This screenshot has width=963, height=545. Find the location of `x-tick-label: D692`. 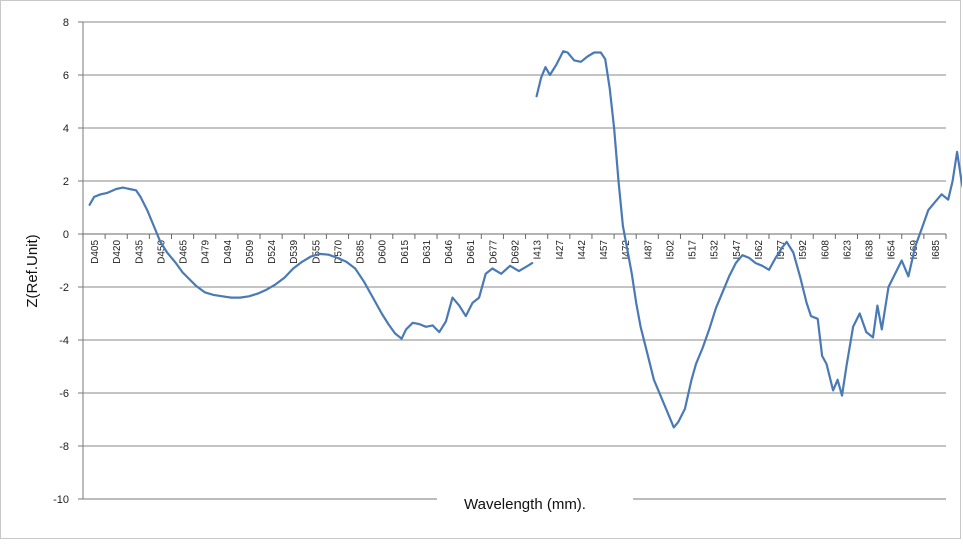

x-tick-label: D692 is located at coordinates (516, 252).